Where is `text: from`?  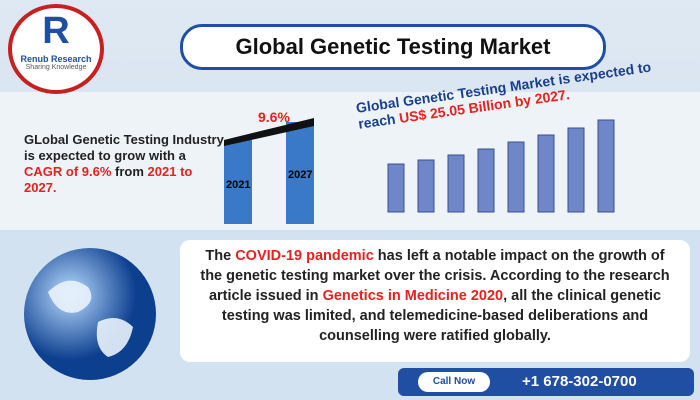 text: from is located at coordinates (129, 171).